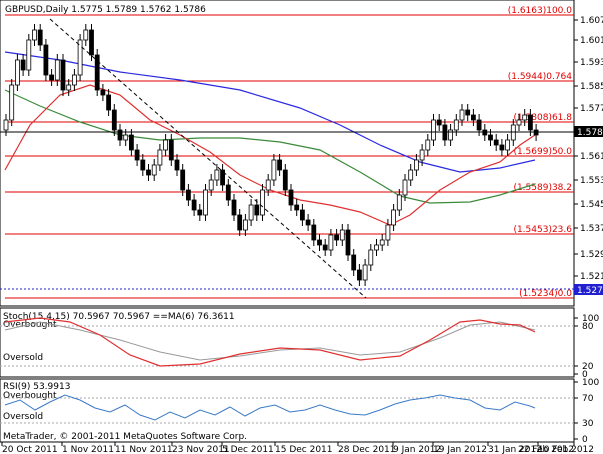  I want to click on date-label: 19 Jan 2012, so click(460, 449).